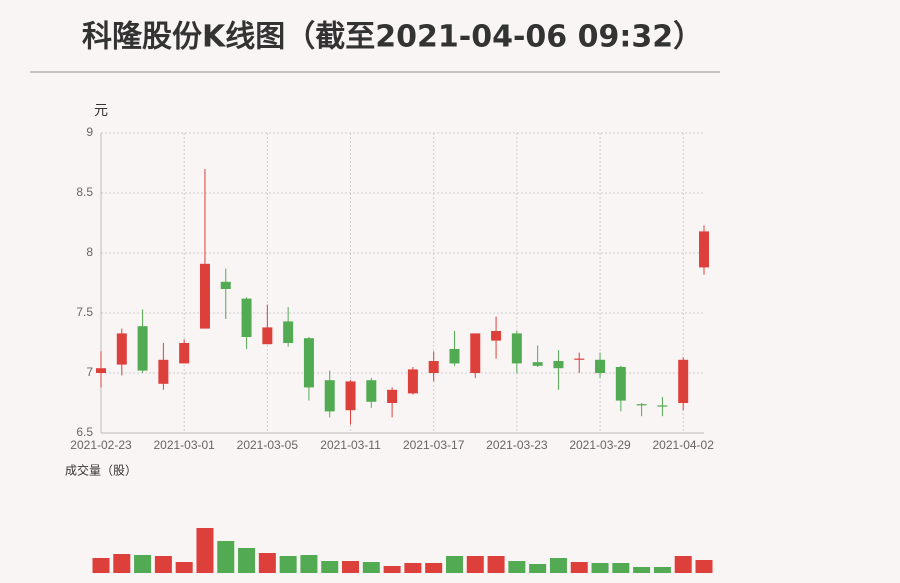 This screenshot has height=583, width=900. What do you see at coordinates (89, 132) in the screenshot?
I see `y-tick-label: 9` at bounding box center [89, 132].